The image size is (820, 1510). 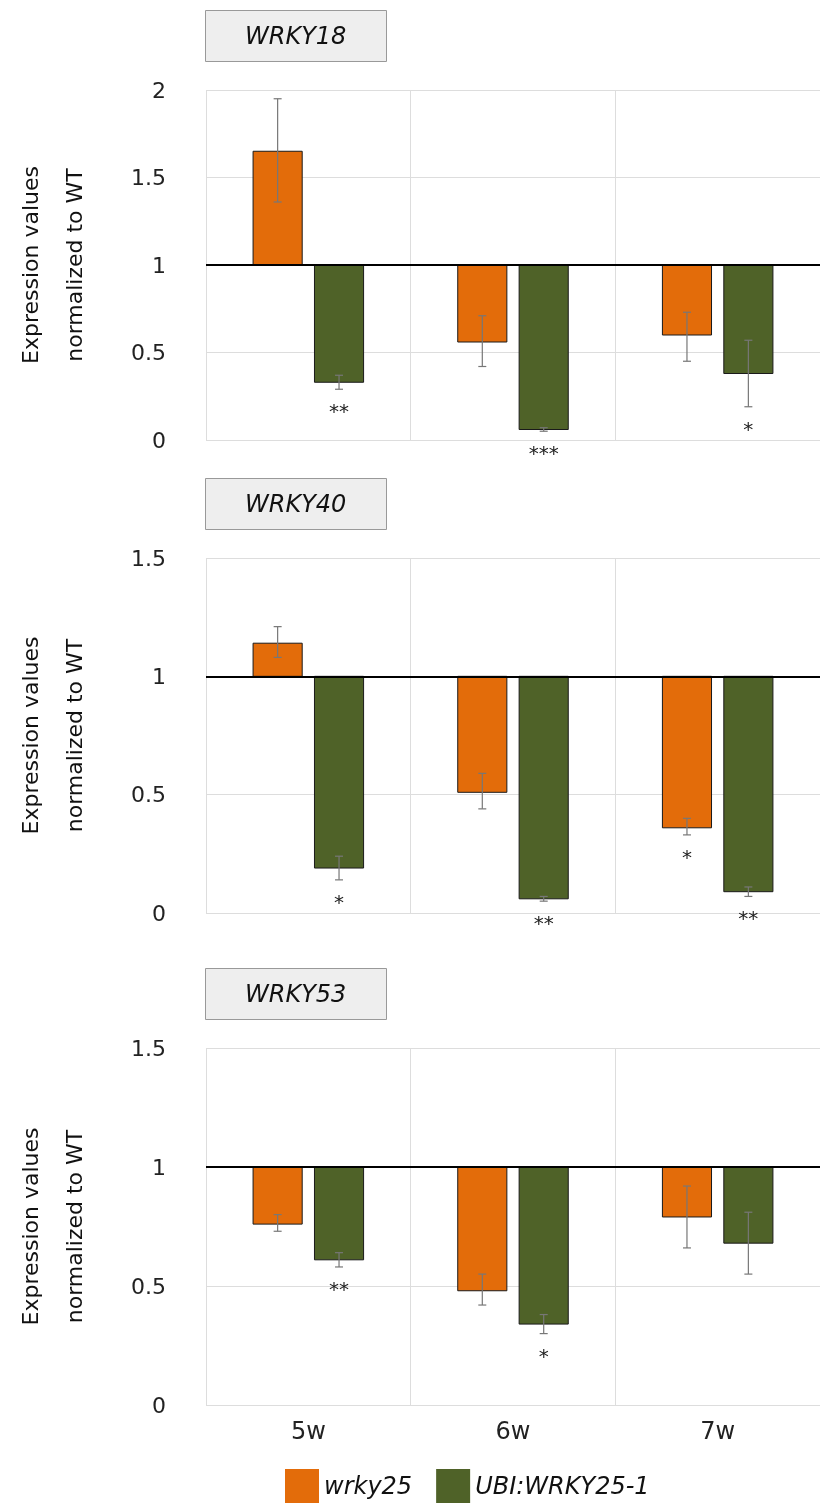 What do you see at coordinates (296, 994) in the screenshot?
I see `chart-title: WRKY53` at bounding box center [296, 994].